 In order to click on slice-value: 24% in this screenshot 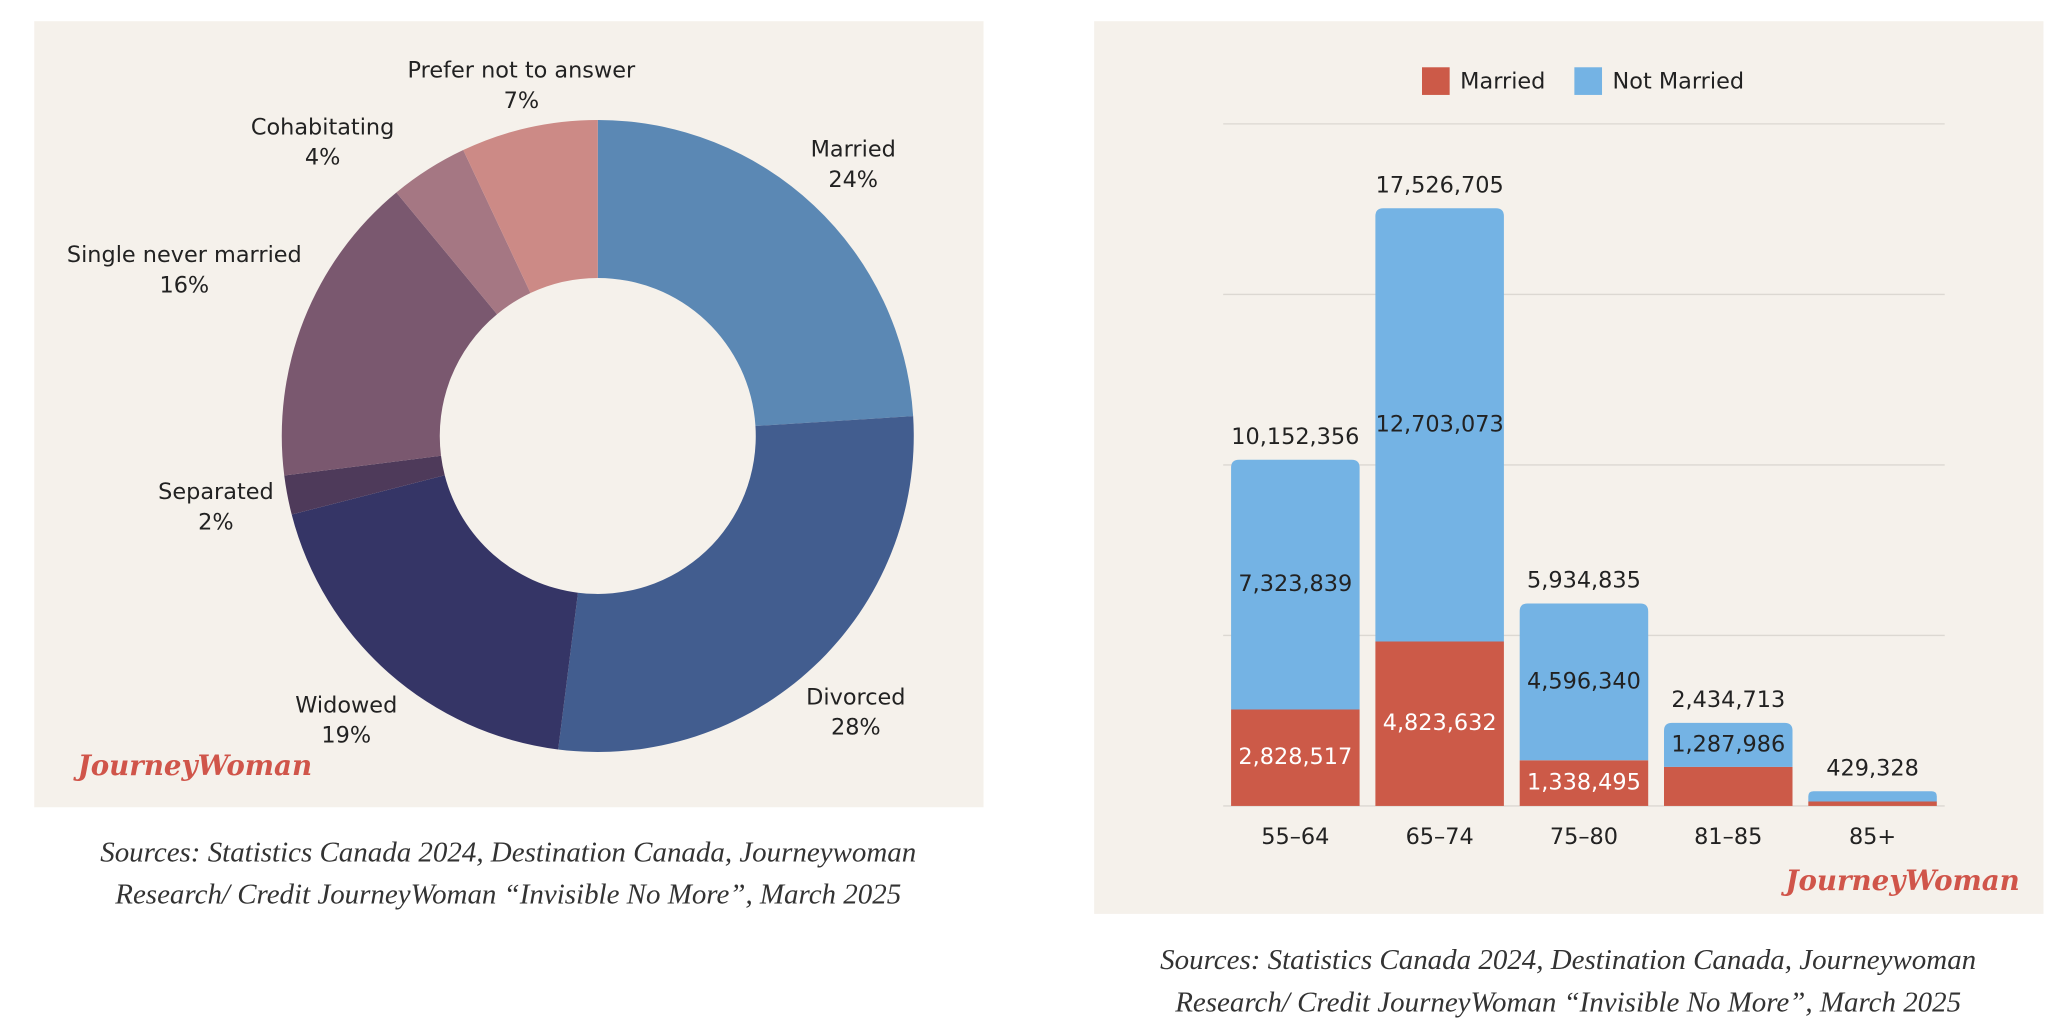, I will do `click(853, 180)`.